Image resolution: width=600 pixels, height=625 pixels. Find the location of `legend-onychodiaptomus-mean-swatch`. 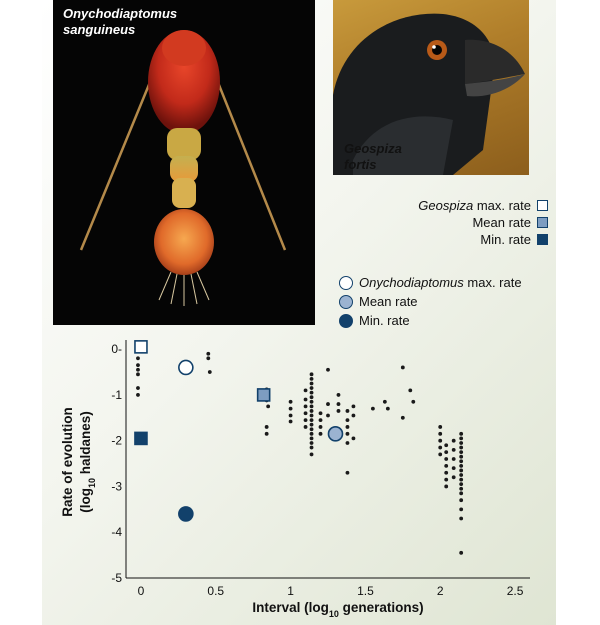

legend-onychodiaptomus-mean-swatch is located at coordinates (346, 301).